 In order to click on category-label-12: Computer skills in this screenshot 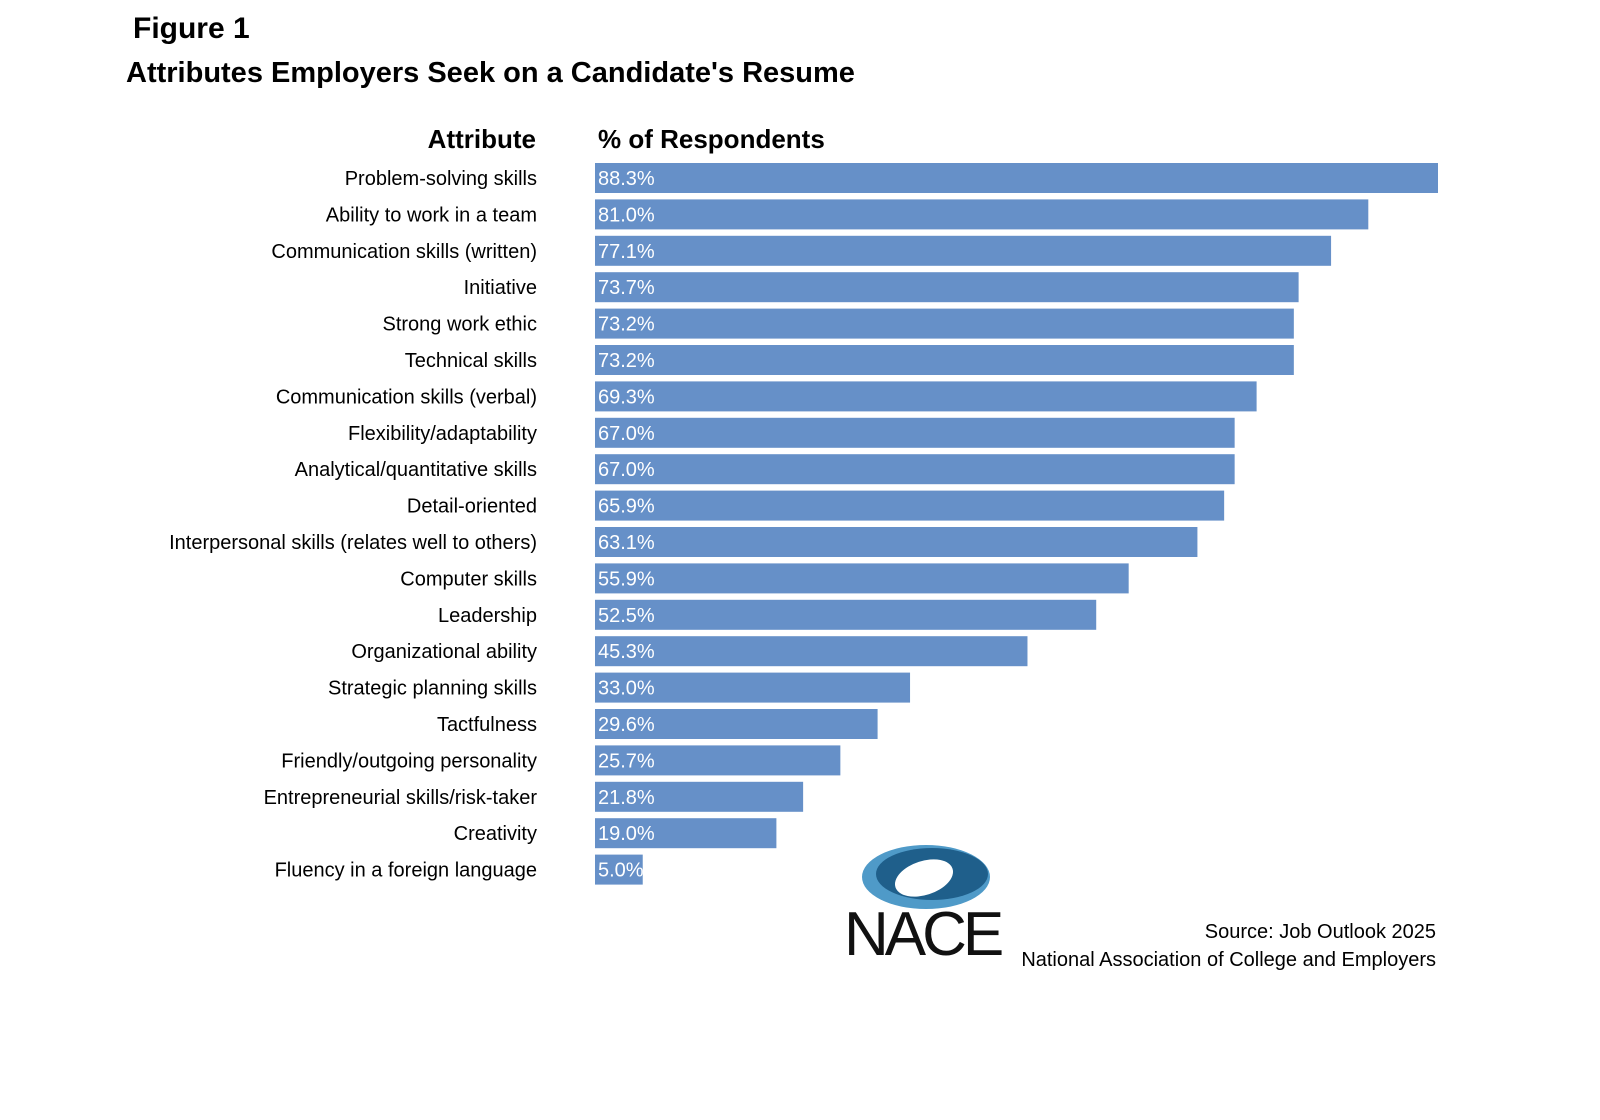, I will do `click(468, 579)`.